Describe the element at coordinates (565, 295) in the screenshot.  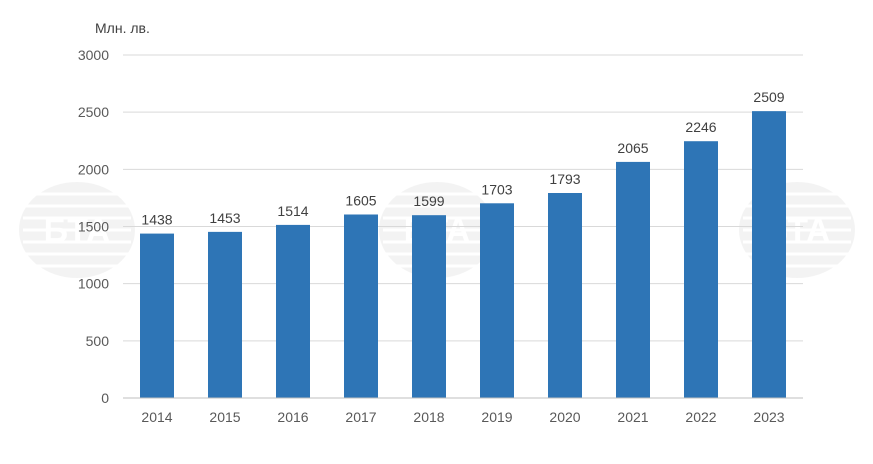
I see `bar-2020` at that location.